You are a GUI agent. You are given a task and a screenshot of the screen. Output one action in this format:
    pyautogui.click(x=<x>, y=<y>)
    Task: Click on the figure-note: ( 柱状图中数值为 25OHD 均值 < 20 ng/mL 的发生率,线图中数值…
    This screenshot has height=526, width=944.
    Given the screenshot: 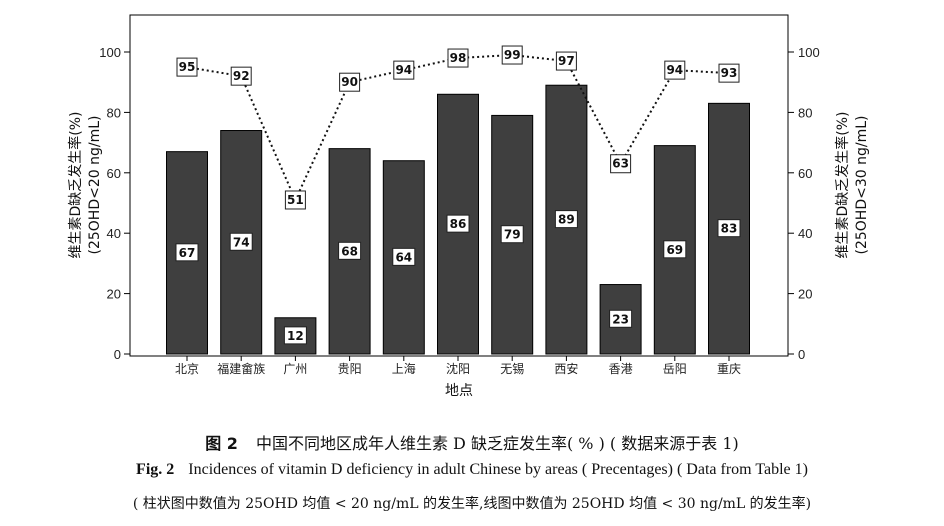 What is the action you would take?
    pyautogui.click(x=472, y=504)
    